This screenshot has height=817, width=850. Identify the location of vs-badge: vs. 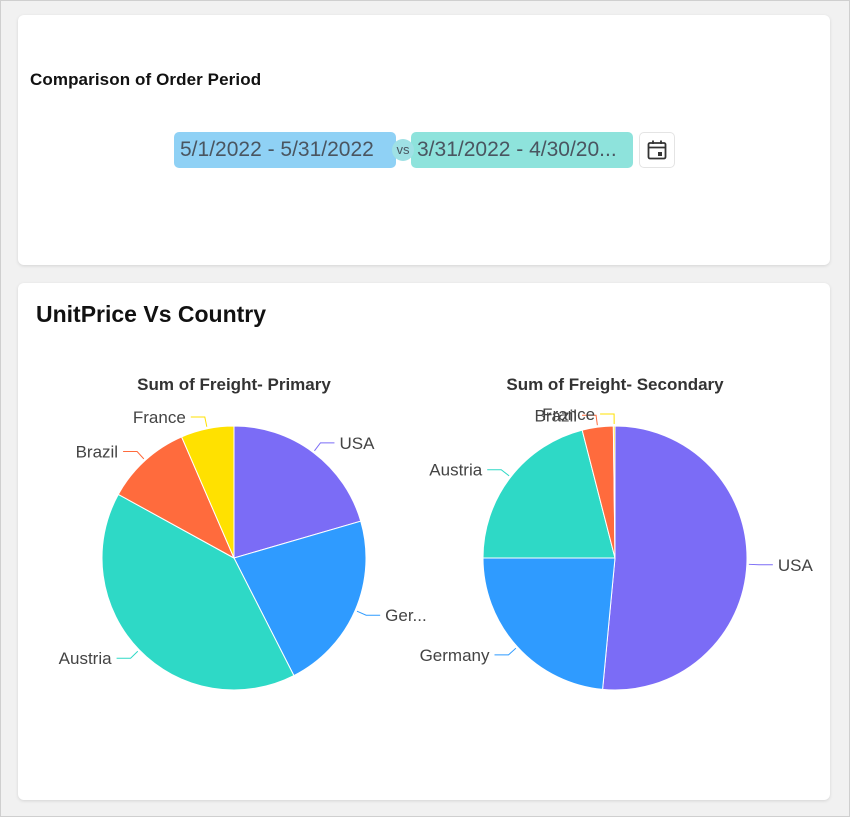
(403, 150).